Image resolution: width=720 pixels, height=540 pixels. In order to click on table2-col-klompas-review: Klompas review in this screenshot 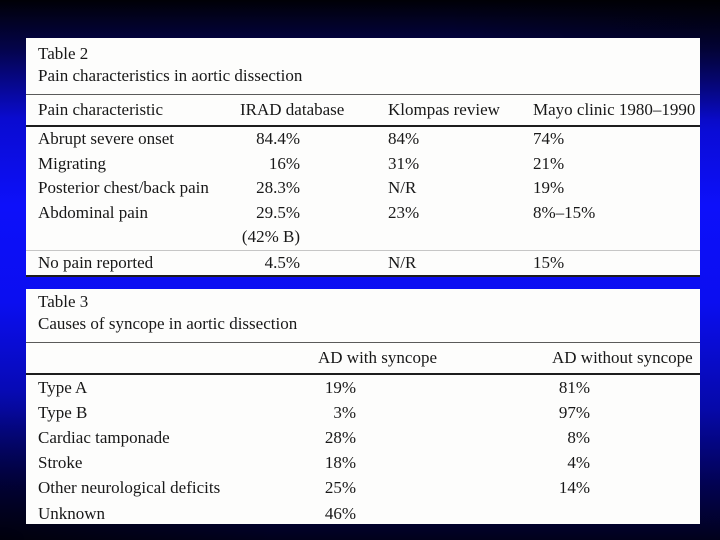, I will do `click(444, 109)`.